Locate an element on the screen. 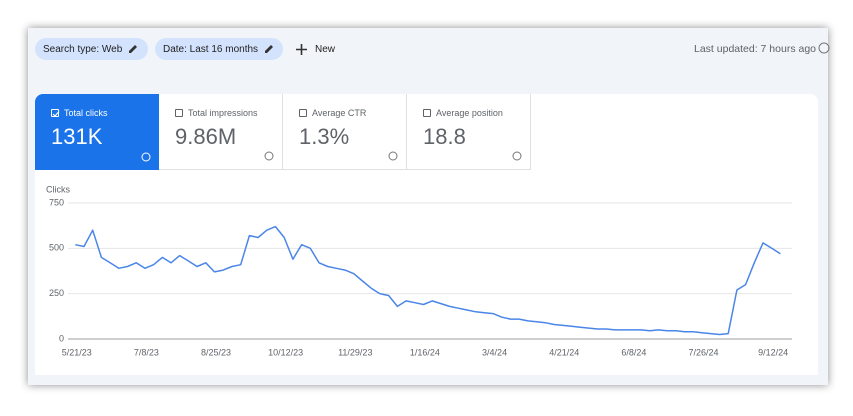 This screenshot has width=853, height=416. y-tick-label: 500 is located at coordinates (56, 248).